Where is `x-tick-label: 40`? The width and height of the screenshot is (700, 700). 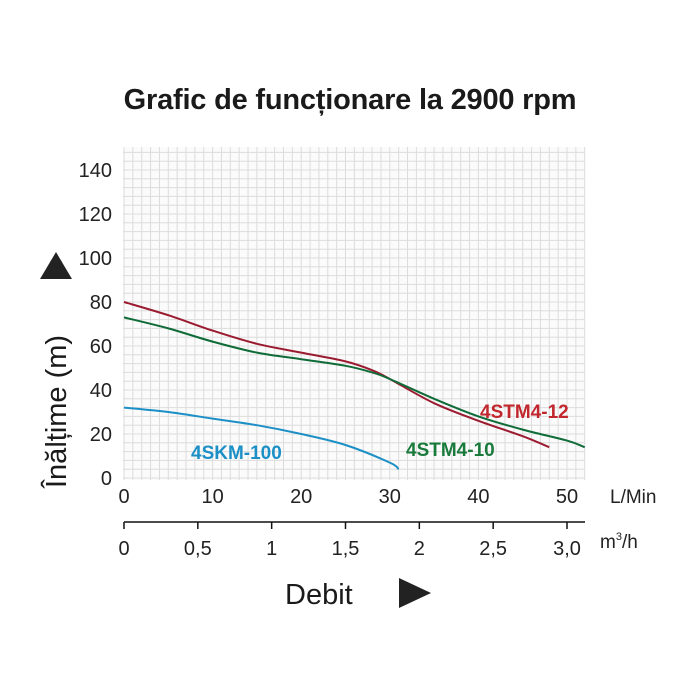
x-tick-label: 40 is located at coordinates (478, 497).